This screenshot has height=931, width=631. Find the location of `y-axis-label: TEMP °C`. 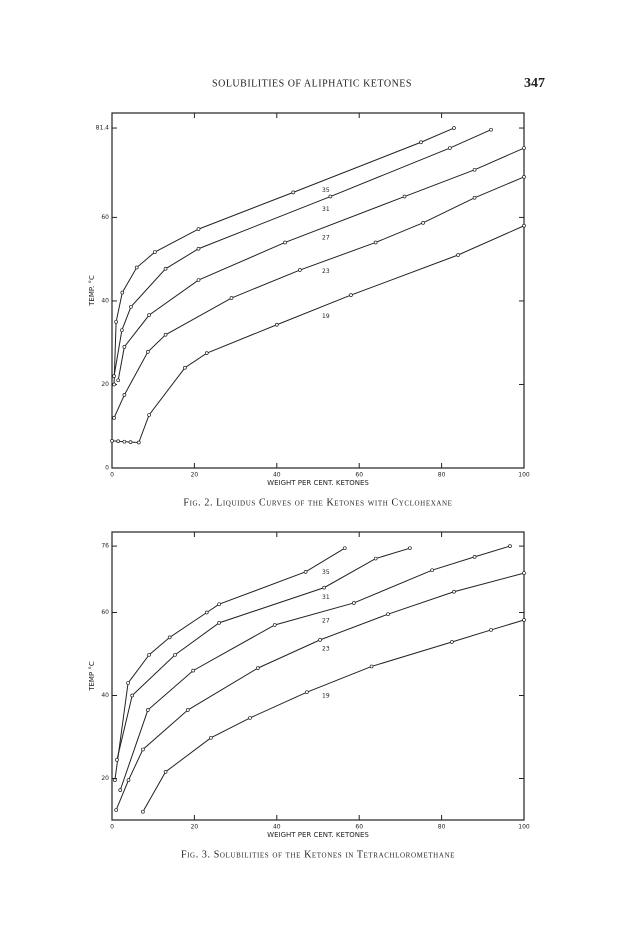

y-axis-label: TEMP °C is located at coordinates (92, 676).